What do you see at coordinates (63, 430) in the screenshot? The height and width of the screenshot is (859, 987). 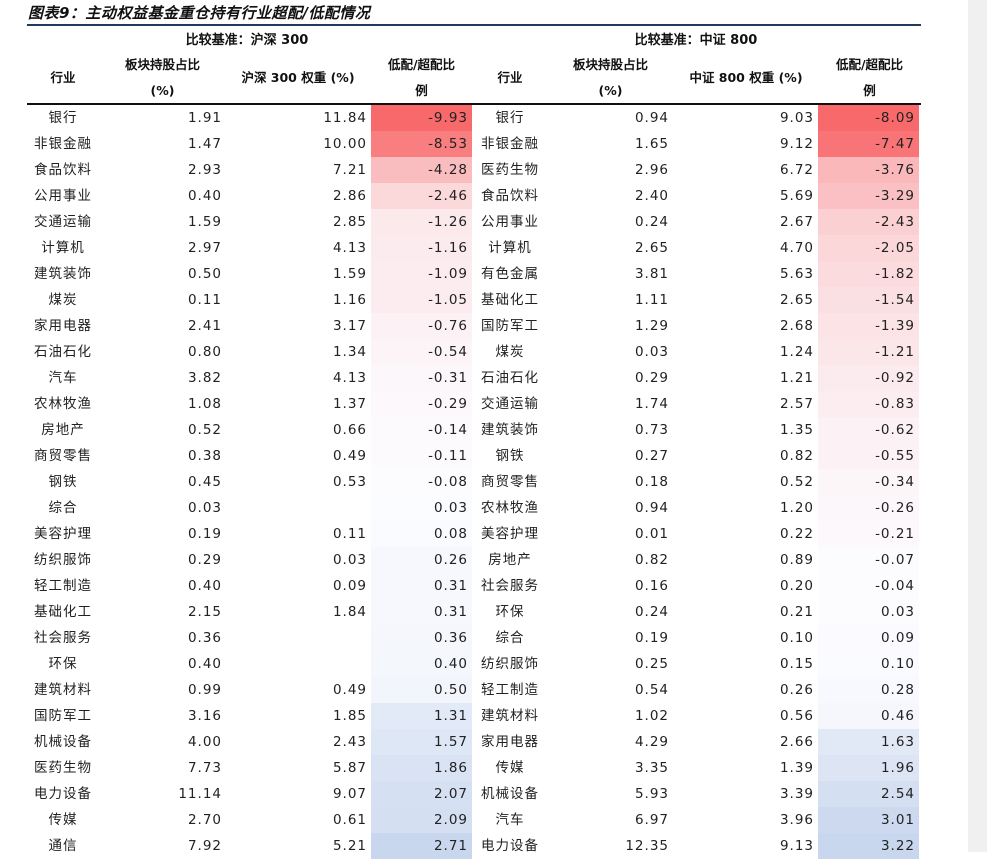 I see `left-industry-cell: 房地产` at bounding box center [63, 430].